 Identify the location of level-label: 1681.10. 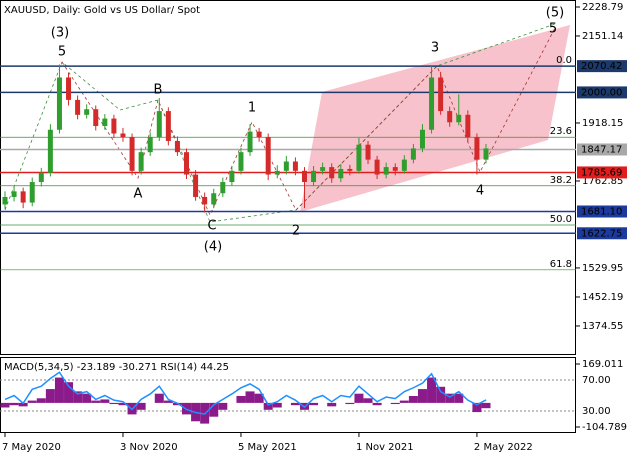
(601, 211).